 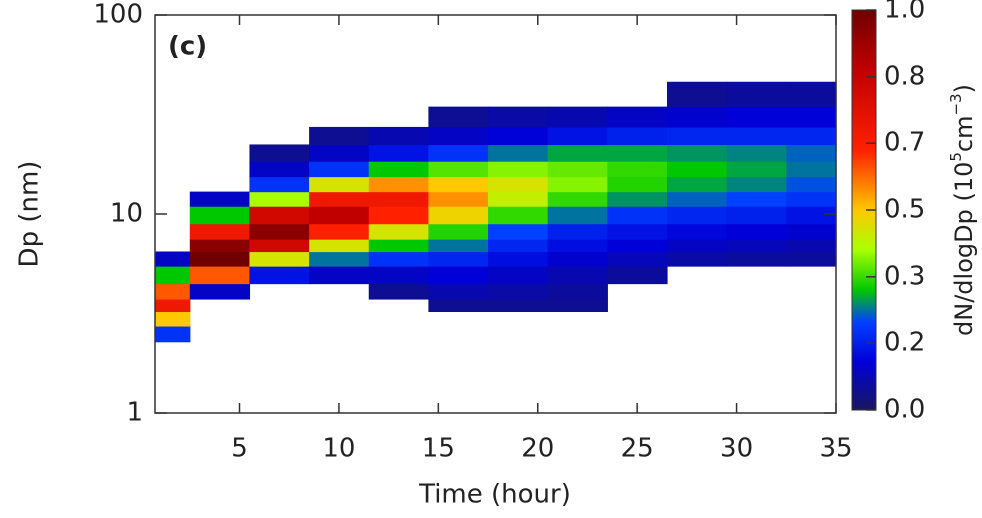 I want to click on colorbar-label: dN/dlogDp (105cm−3), so click(x=963, y=210).